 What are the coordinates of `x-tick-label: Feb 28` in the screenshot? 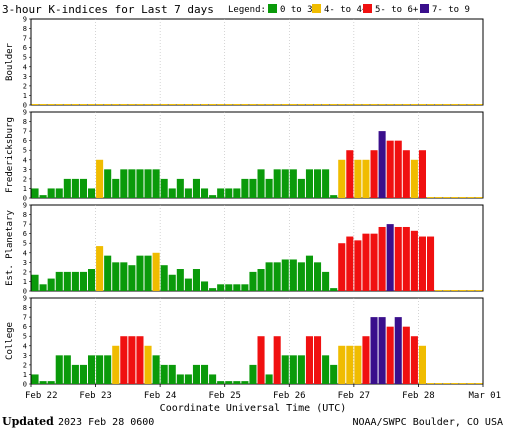 It's located at (418, 396).